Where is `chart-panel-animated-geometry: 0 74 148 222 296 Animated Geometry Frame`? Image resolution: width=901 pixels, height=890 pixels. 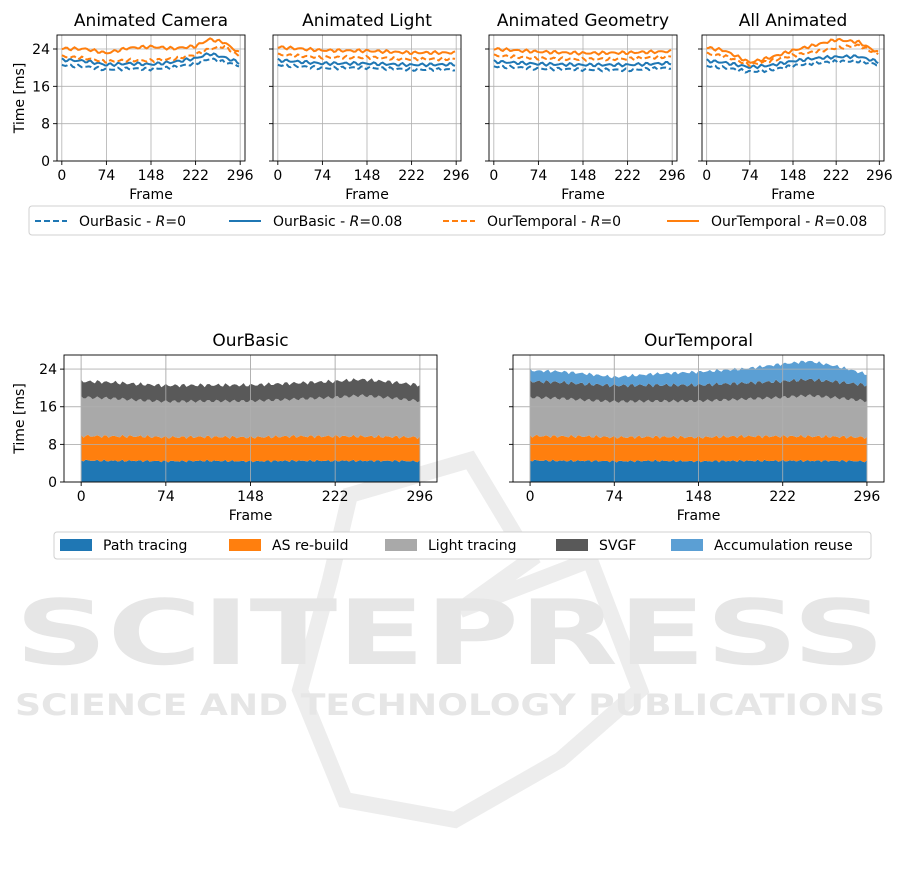
chart-panel-animated-geometry: 0 74 148 222 296 Animated Geometry Frame is located at coordinates (585, 107).